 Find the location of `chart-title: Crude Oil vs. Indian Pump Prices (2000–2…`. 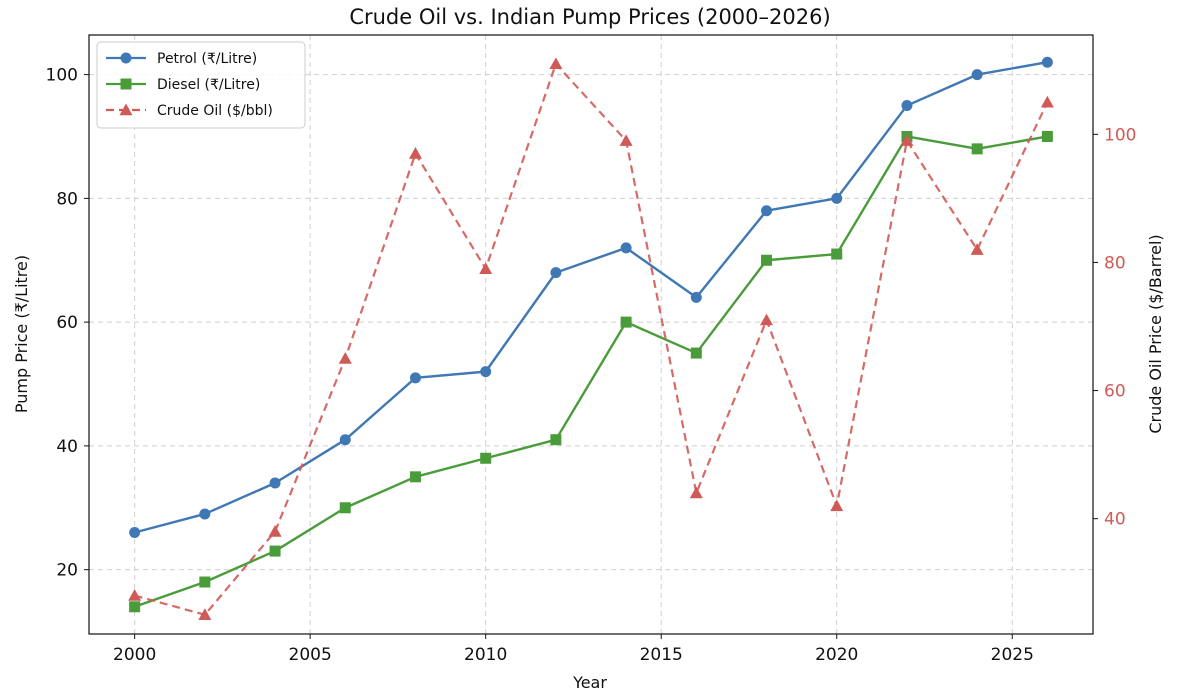

chart-title: Crude Oil vs. Indian Pump Prices (2000–2… is located at coordinates (589, 17).